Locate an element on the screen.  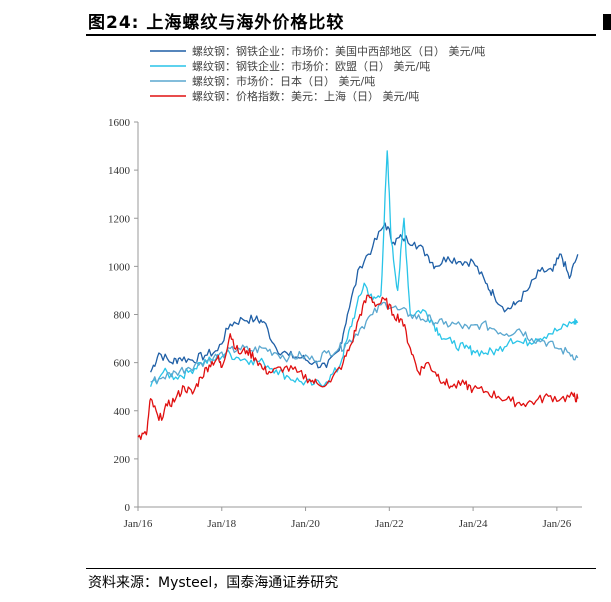
x-tick-label: Jan/22 is located at coordinates (389, 524).